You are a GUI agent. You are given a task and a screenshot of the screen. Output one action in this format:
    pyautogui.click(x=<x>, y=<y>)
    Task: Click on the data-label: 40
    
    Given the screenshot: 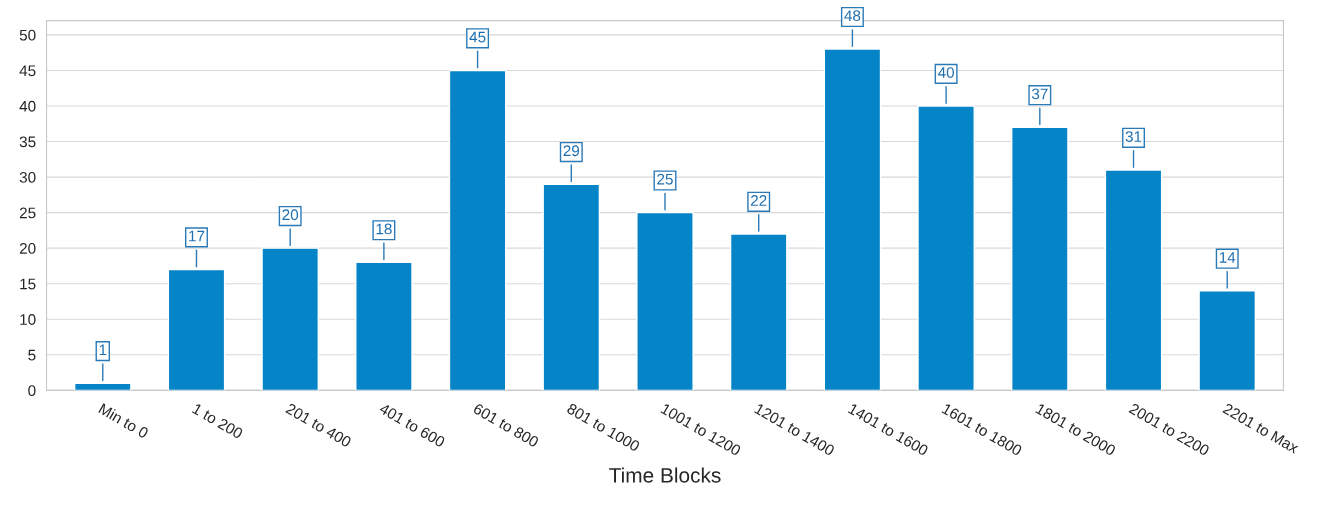 What is the action you would take?
    pyautogui.click(x=946, y=72)
    